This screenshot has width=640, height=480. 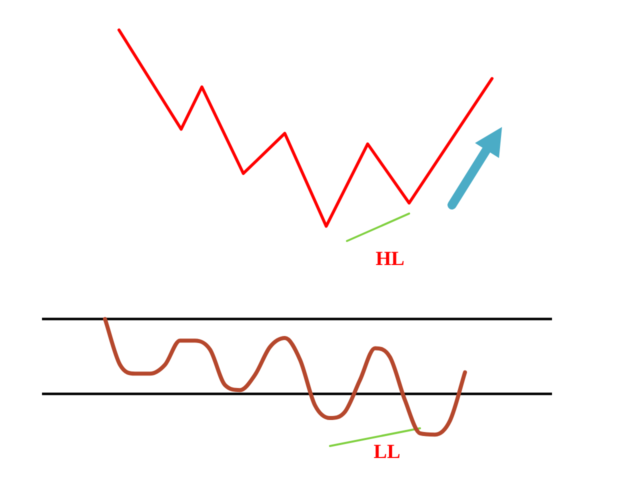 What do you see at coordinates (387, 452) in the screenshot?
I see `annotation: LL` at bounding box center [387, 452].